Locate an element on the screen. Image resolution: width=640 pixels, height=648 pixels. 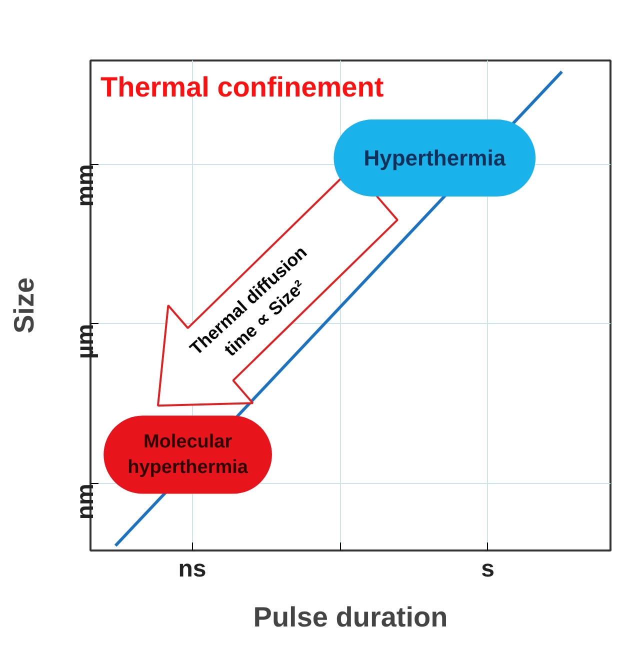
annotation: mm is located at coordinates (85, 185).